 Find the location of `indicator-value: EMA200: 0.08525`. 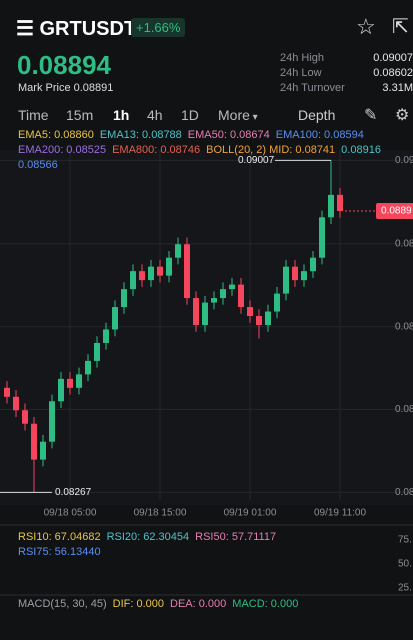

indicator-value: EMA200: 0.08525 is located at coordinates (62, 150).